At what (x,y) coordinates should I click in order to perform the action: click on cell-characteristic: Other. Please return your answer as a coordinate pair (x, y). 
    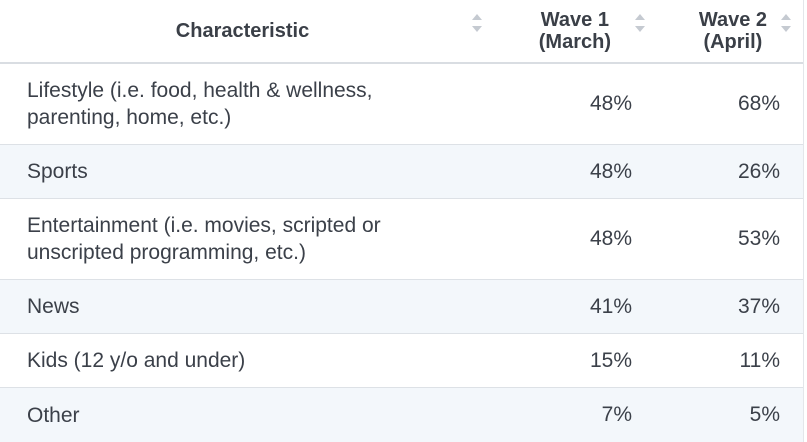
    Looking at the image, I should click on (53, 415).